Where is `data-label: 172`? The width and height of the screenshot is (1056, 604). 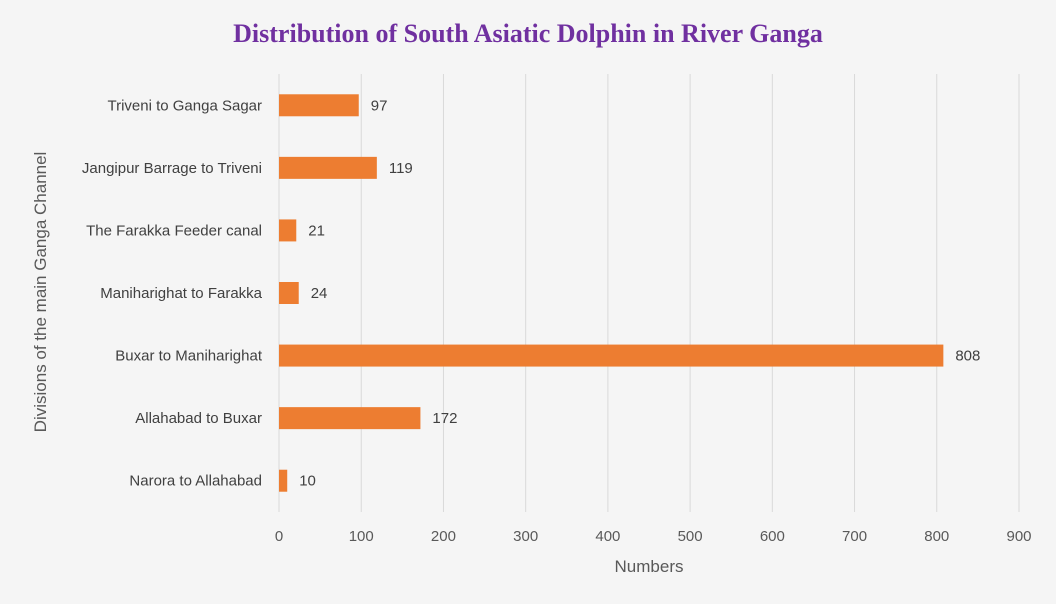
data-label: 172 is located at coordinates (444, 418).